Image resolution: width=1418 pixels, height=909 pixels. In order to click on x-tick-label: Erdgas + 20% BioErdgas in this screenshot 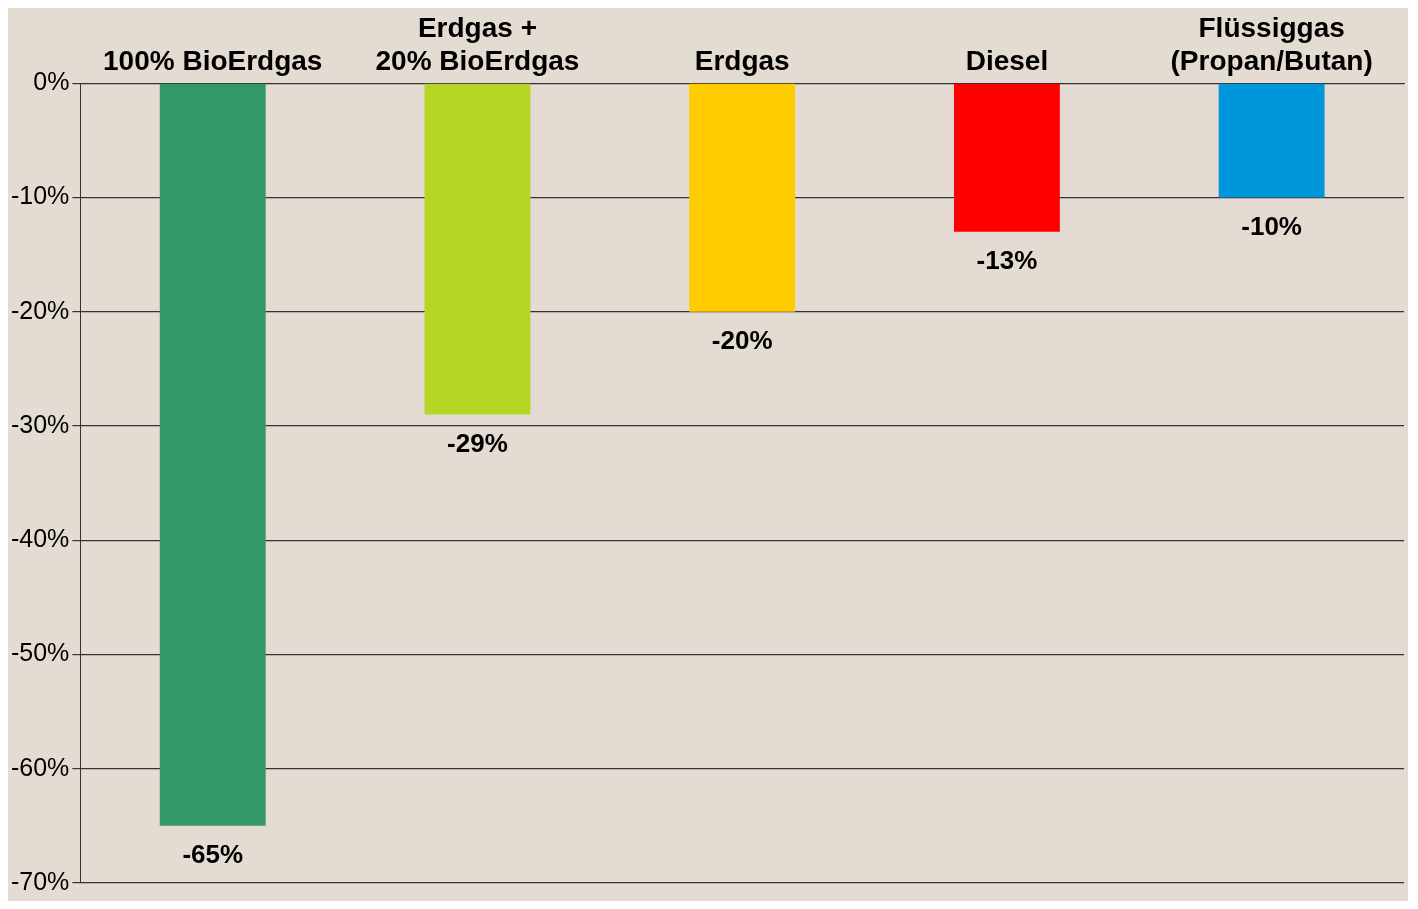, I will do `click(477, 44)`.